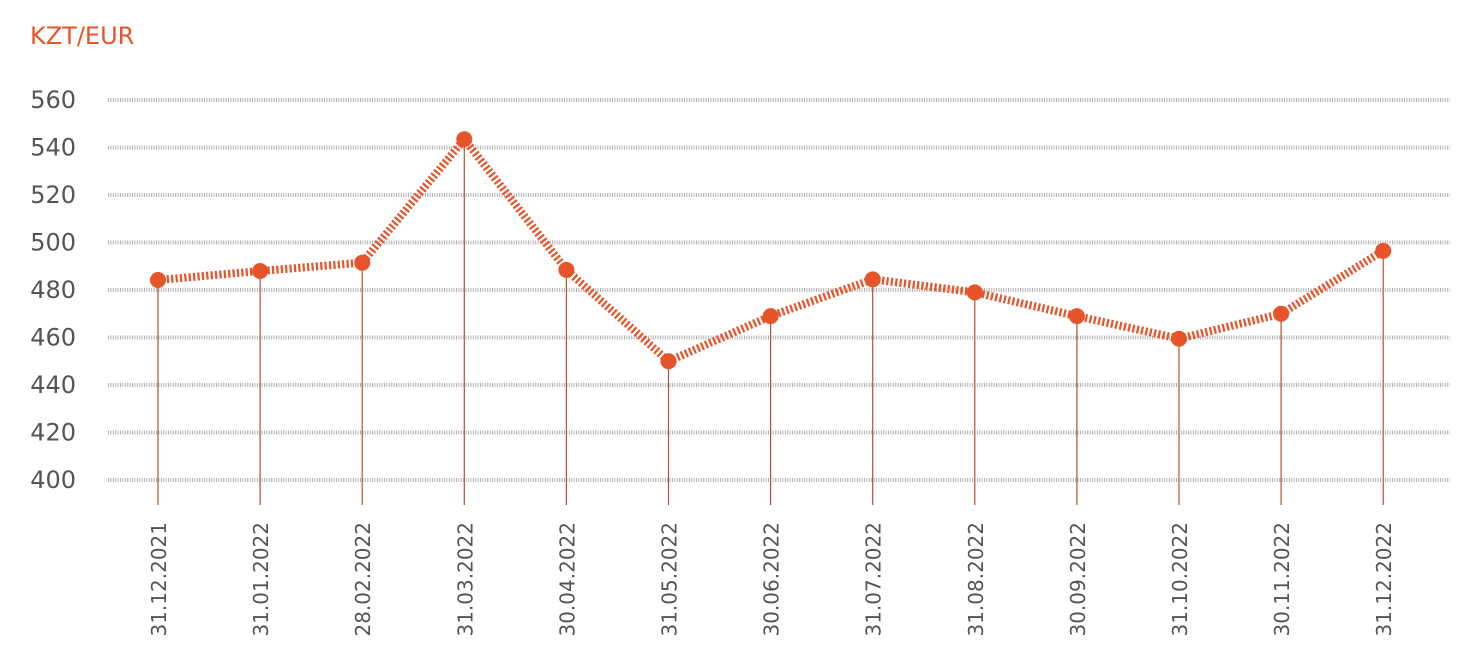 This screenshot has width=1480, height=672. What do you see at coordinates (159, 579) in the screenshot?
I see `x-tick-label: 31.12.2021` at bounding box center [159, 579].